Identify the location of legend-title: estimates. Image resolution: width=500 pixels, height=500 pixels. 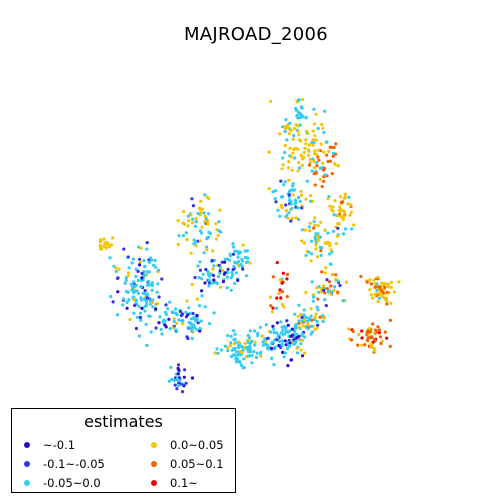
(123, 421).